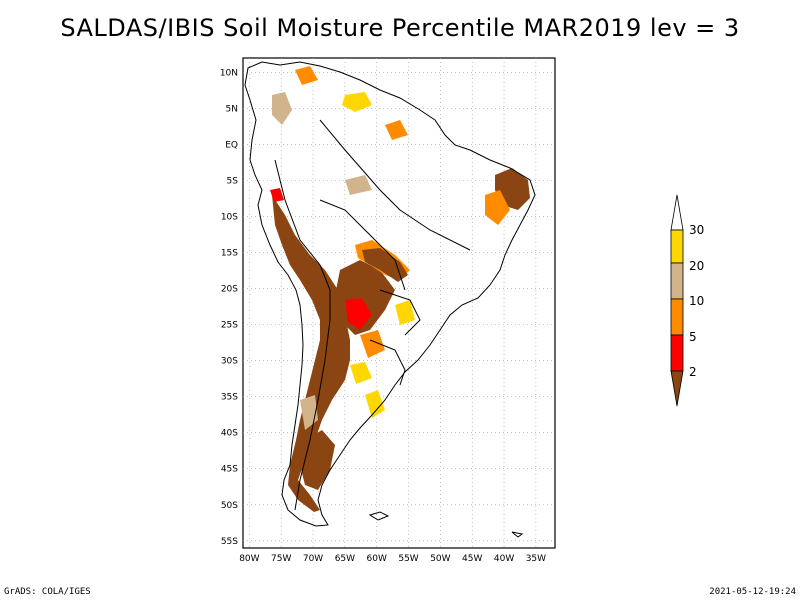  I want to click on longitude-tick-labels: 80W 75W 70W 65W 60W 55W 50W 45W 40W 35W, so click(392, 559).